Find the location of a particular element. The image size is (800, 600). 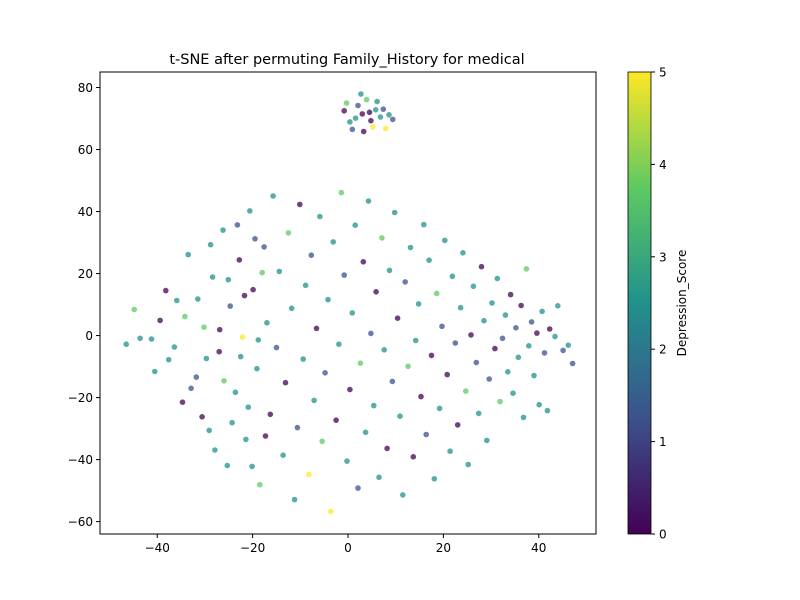

x-tick-label: 40 is located at coordinates (538, 548).